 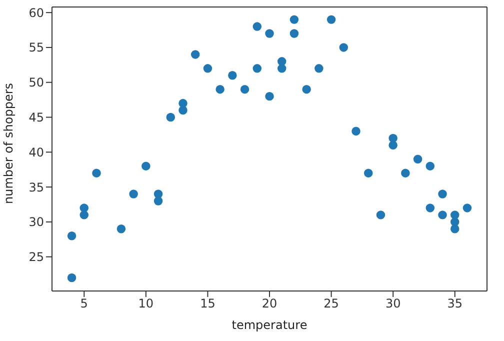 What do you see at coordinates (36, 222) in the screenshot?
I see `y-tick-label: 30` at bounding box center [36, 222].